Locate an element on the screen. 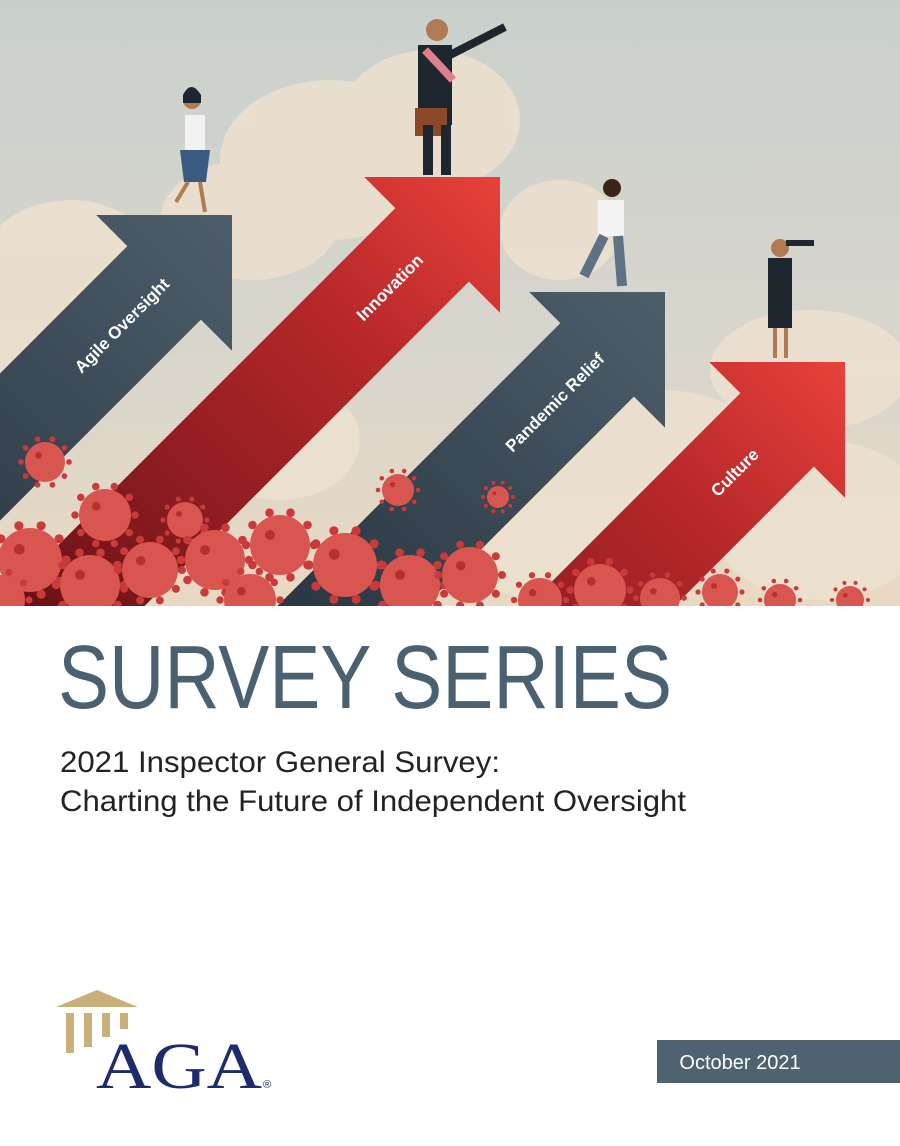  arrow: Agile Oversight is located at coordinates (116, 410).